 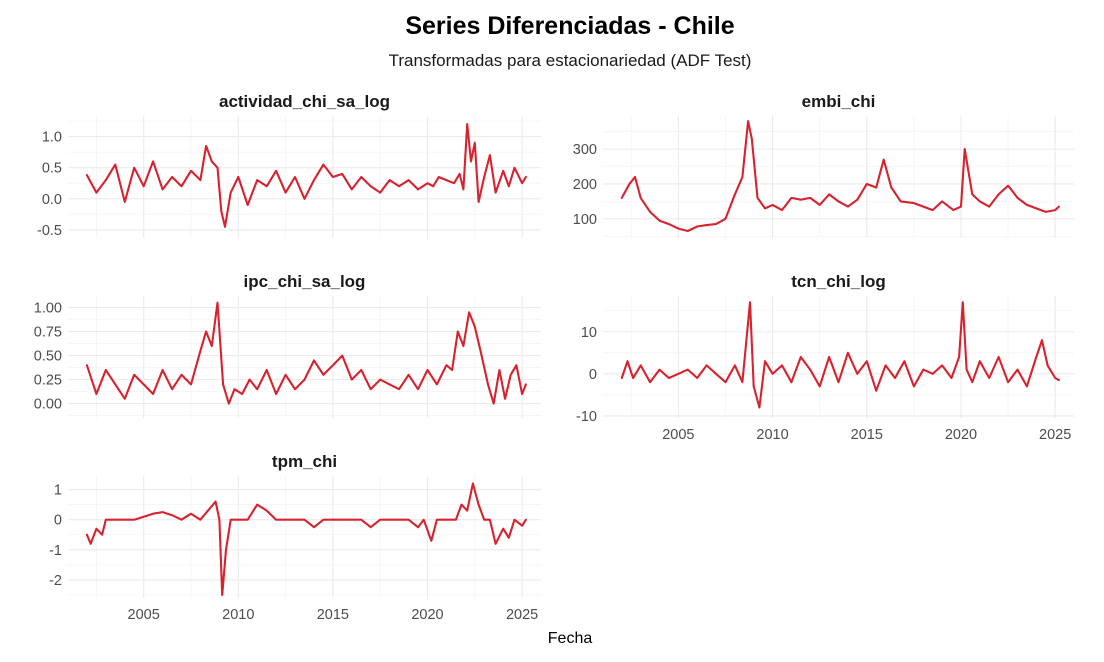 What do you see at coordinates (55, 551) in the screenshot?
I see `y-tick-label: -1` at bounding box center [55, 551].